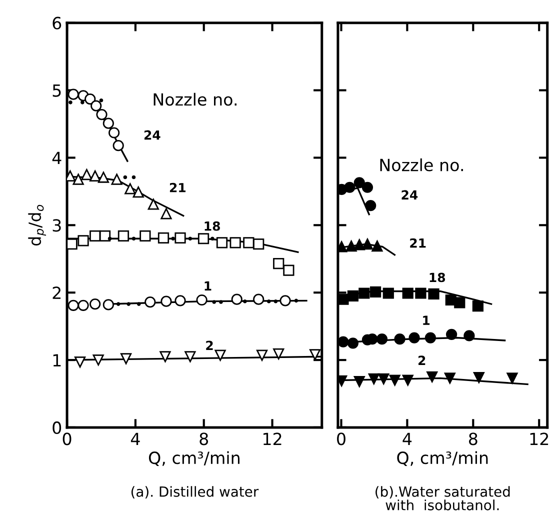 Image resolution: width=554 pixels, height=531 pixels. Describe the element at coordinates (443, 498) in the screenshot. I see `text: (b).Water saturated with isobutanol.` at that location.